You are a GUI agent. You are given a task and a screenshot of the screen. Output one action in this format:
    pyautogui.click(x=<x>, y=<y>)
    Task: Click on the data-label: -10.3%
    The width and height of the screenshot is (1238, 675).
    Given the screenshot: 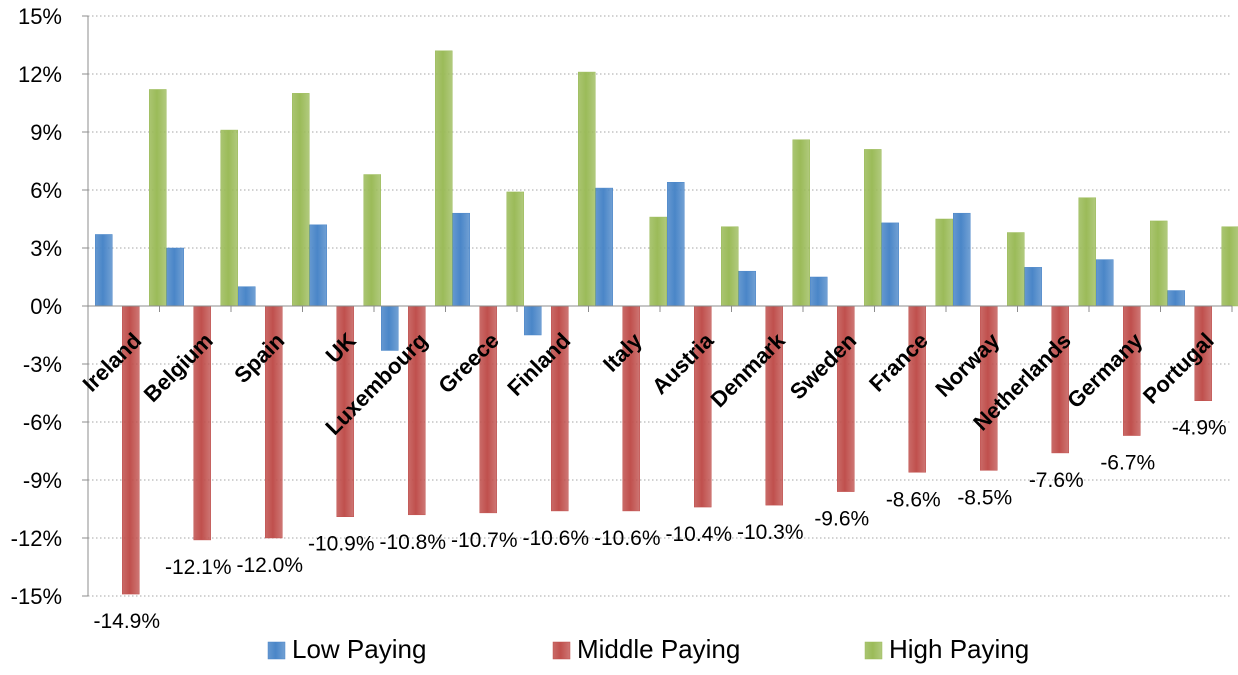 What is the action you would take?
    pyautogui.click(x=770, y=532)
    